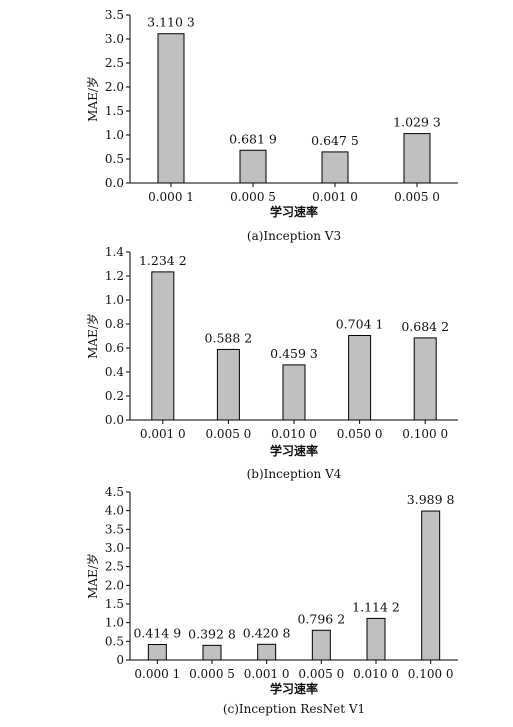 This screenshot has width=513, height=727. Describe the element at coordinates (114, 585) in the screenshot. I see `chart-c-y-tick-label: 2.0` at that location.